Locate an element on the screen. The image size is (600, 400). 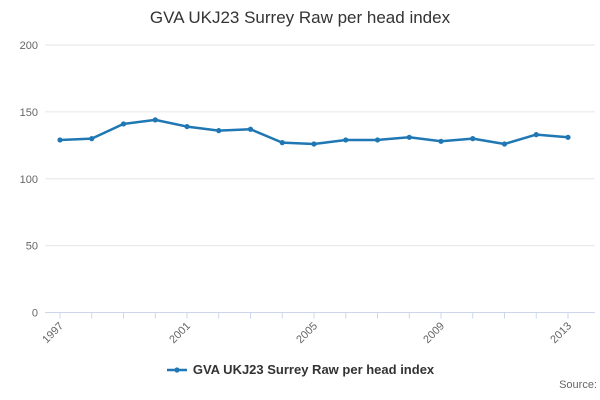
data-point-2005 is located at coordinates (314, 144).